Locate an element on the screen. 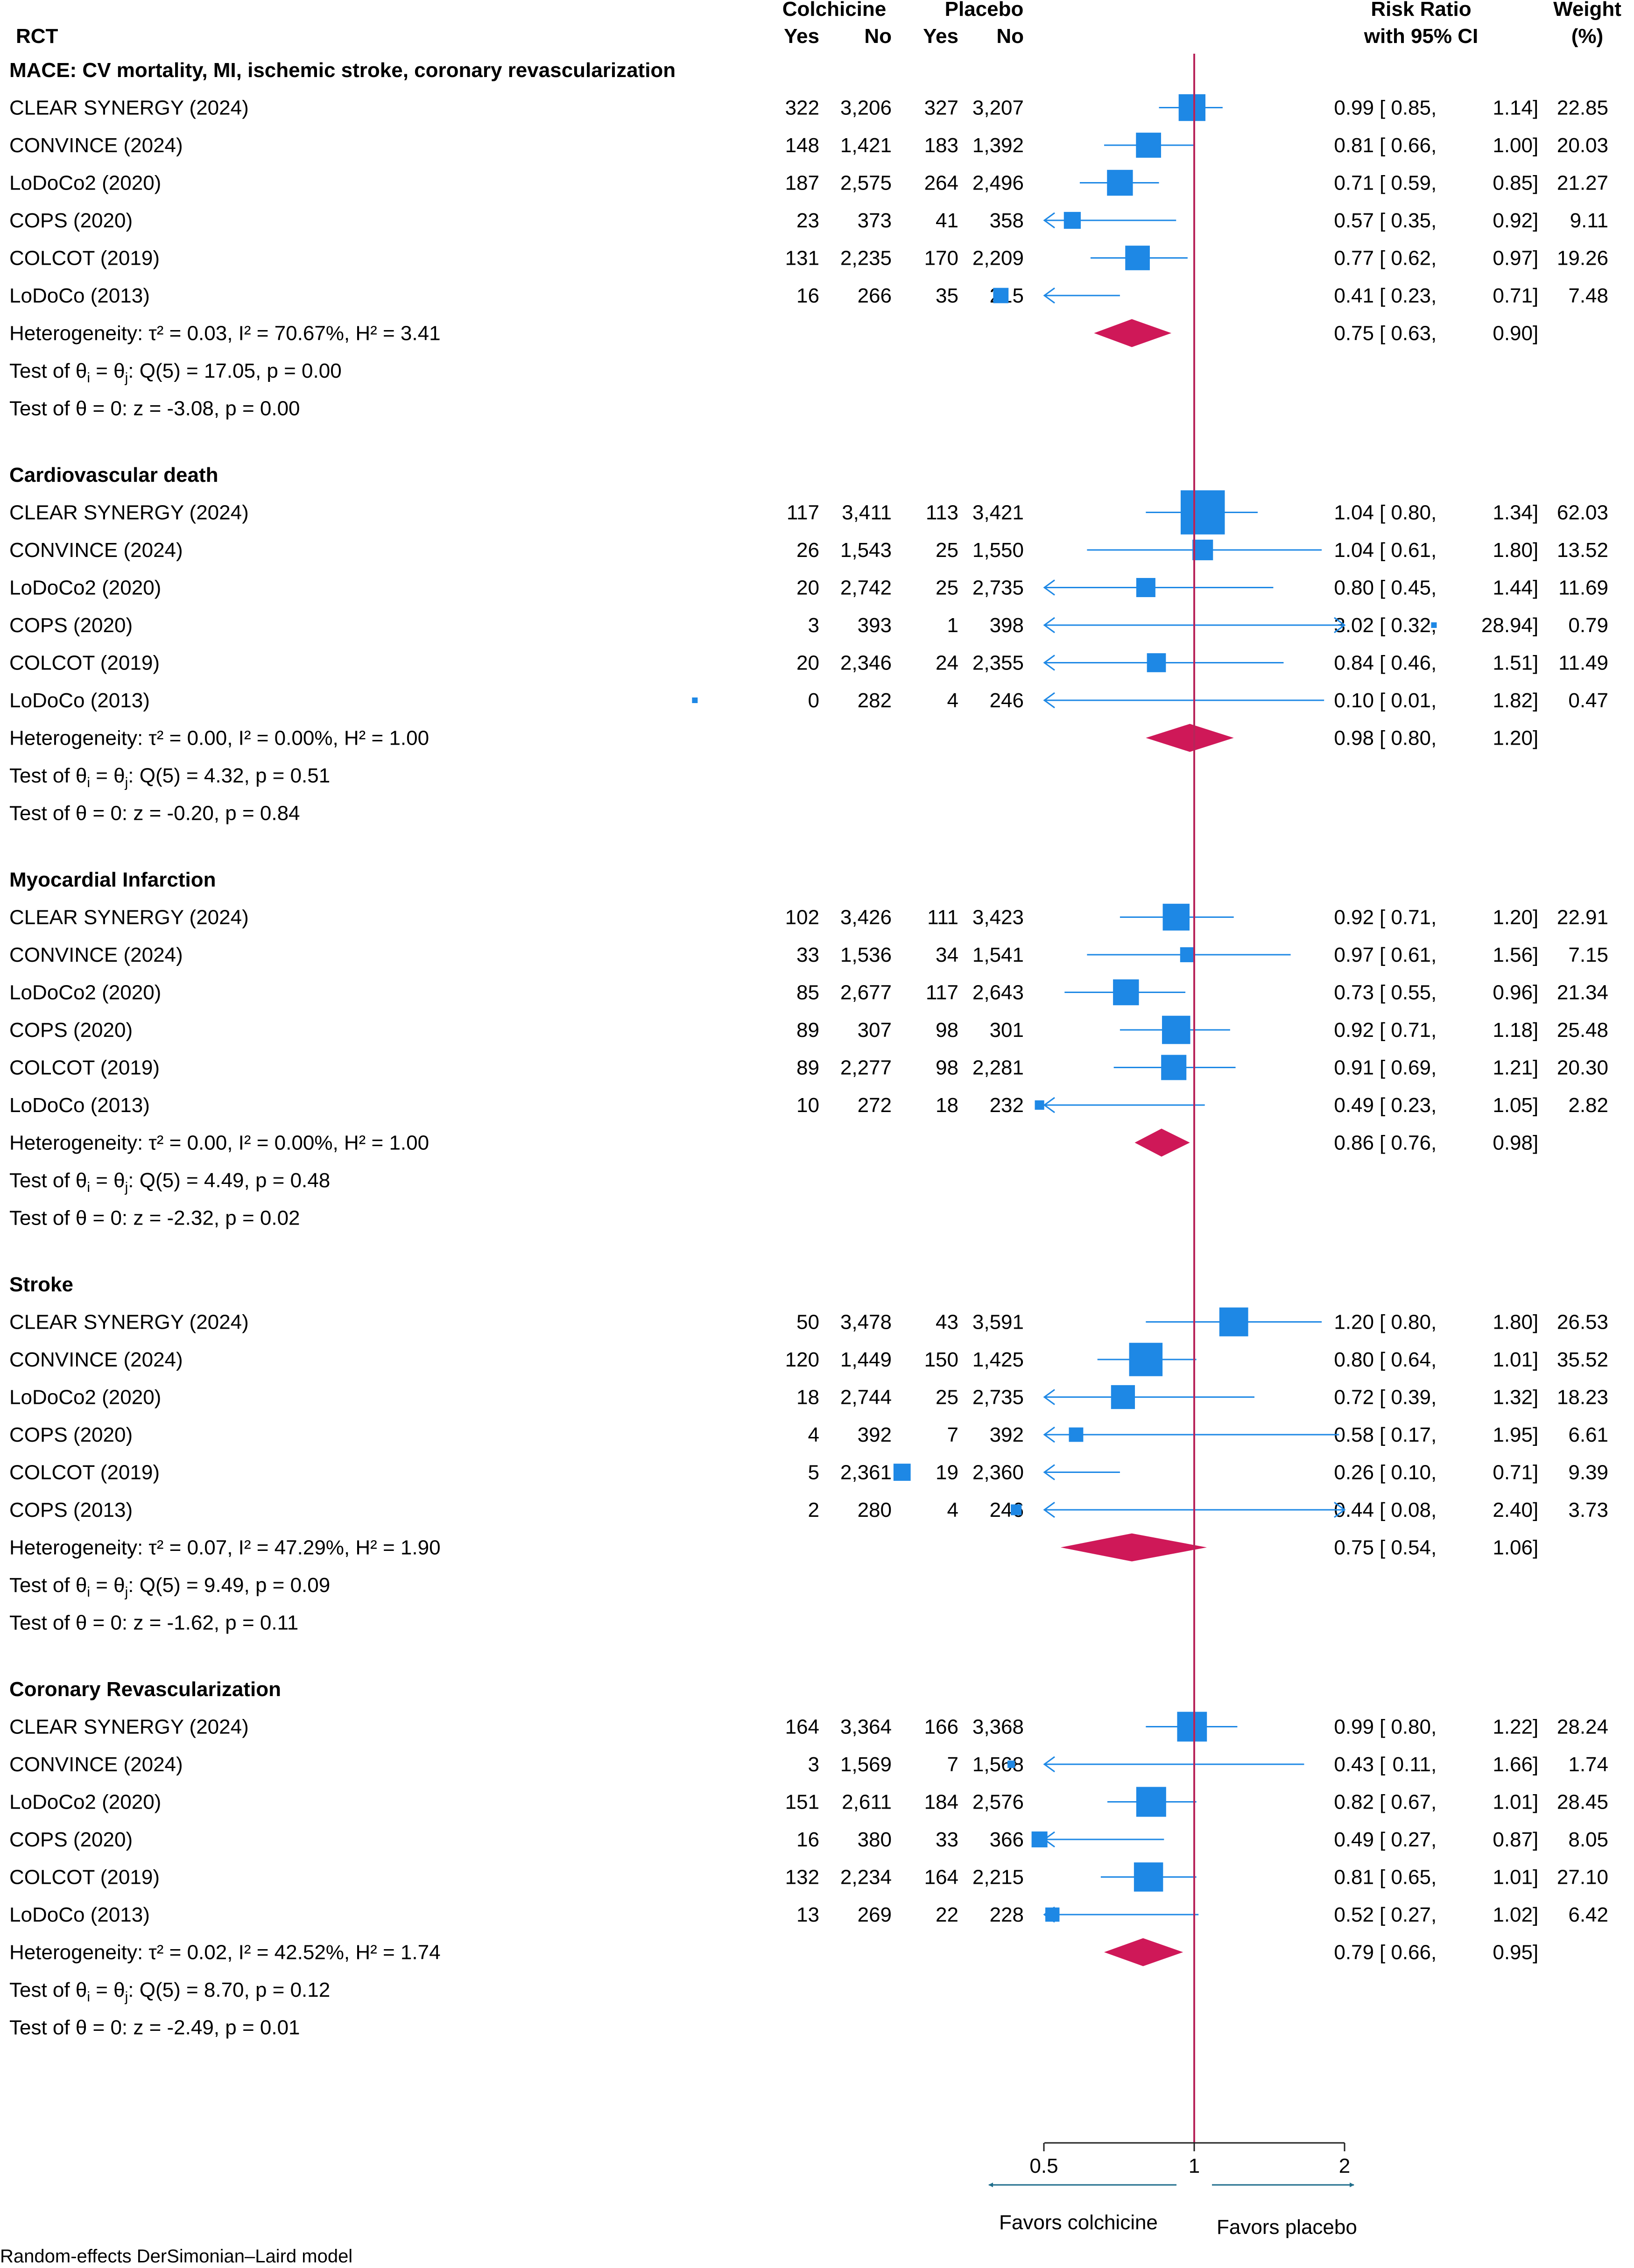 The height and width of the screenshot is (2268, 1634). ci-lower-value: 0.80 is located at coordinates (1411, 512).